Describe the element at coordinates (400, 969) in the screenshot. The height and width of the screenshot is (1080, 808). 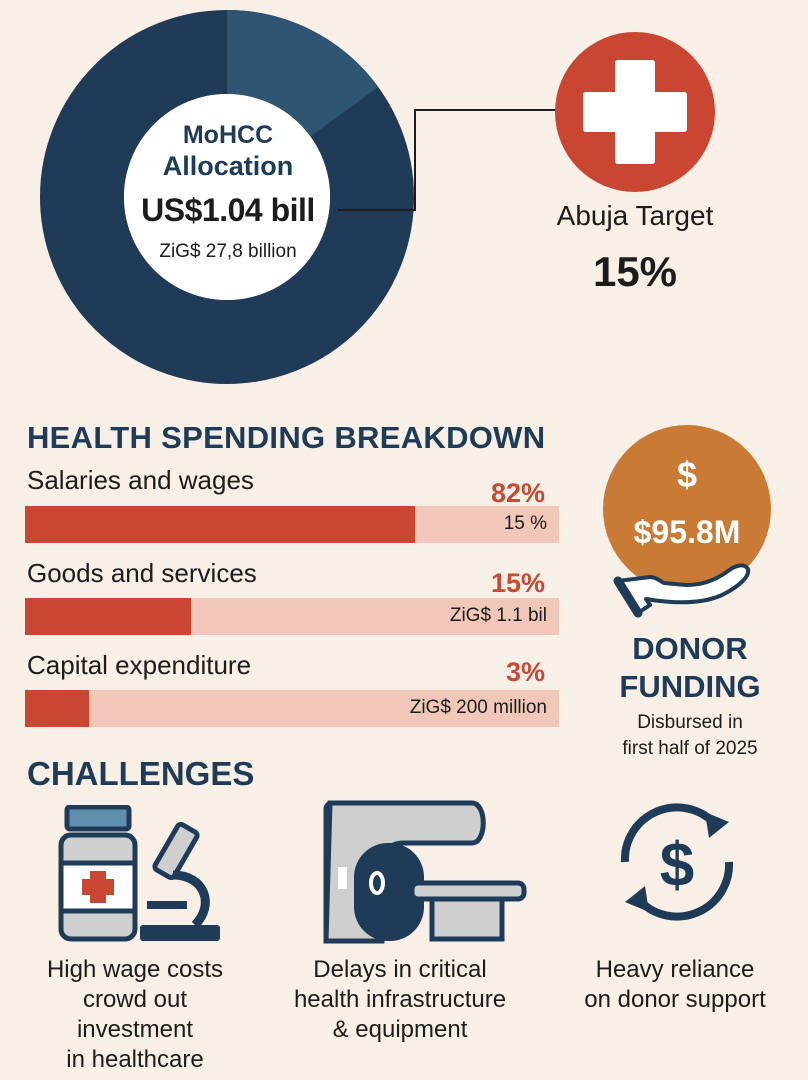
I see `challenge-2-line-1: Delays in critical` at that location.